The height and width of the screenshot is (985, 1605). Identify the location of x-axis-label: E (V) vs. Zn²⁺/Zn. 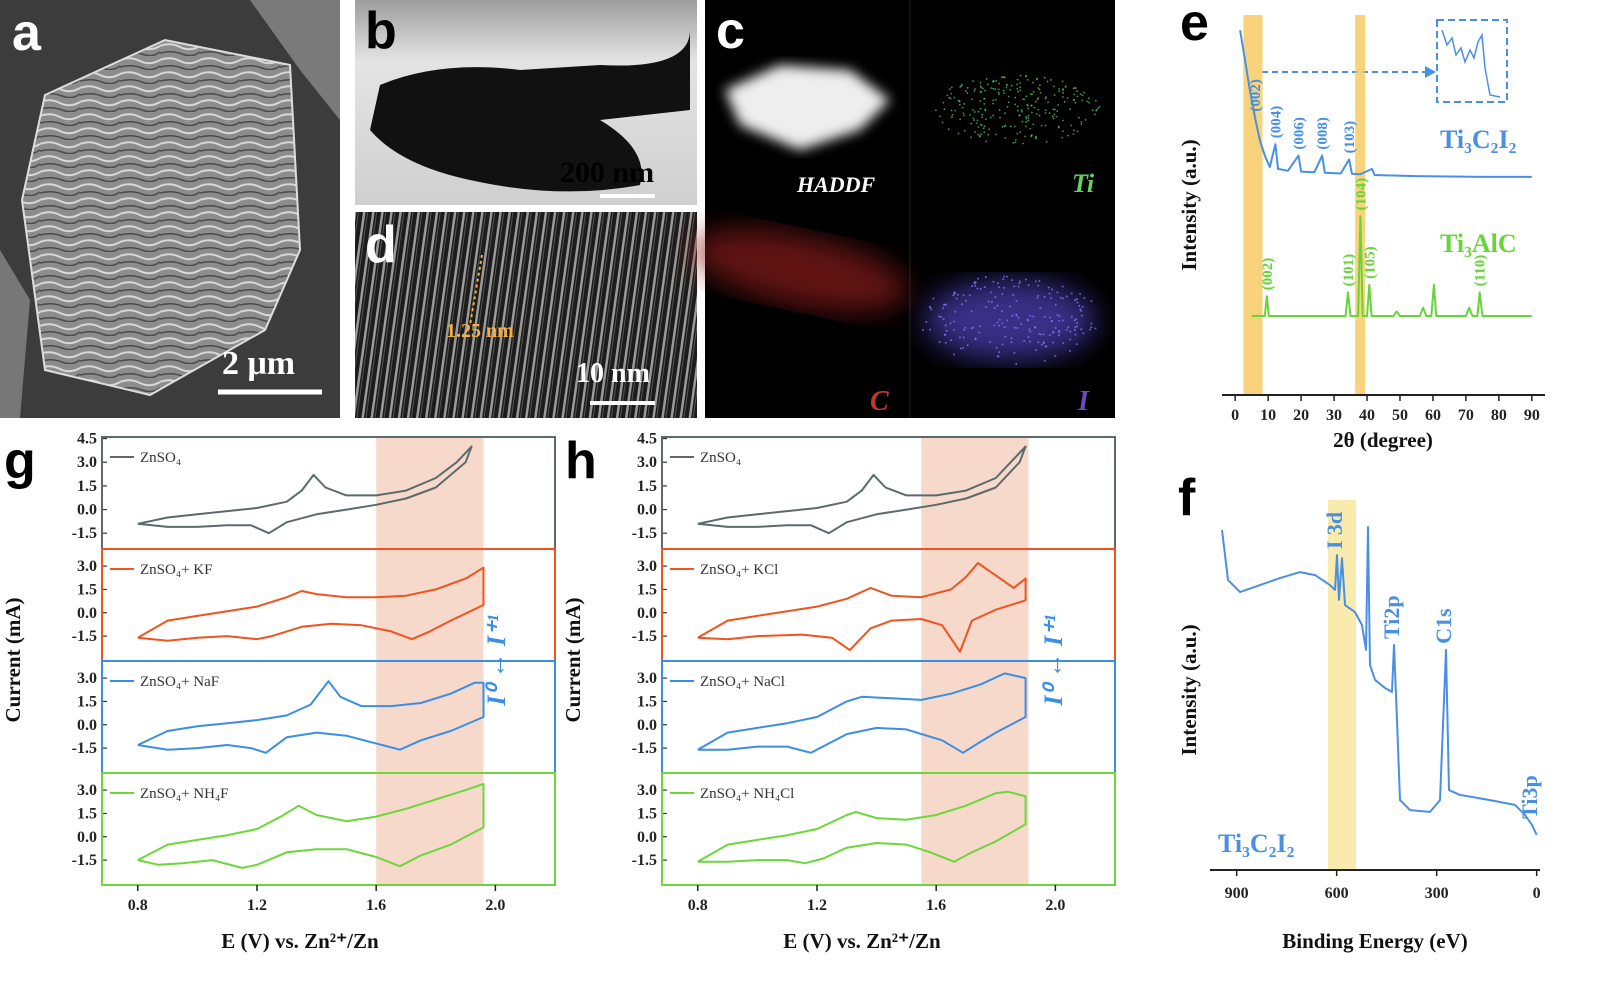
(300, 941).